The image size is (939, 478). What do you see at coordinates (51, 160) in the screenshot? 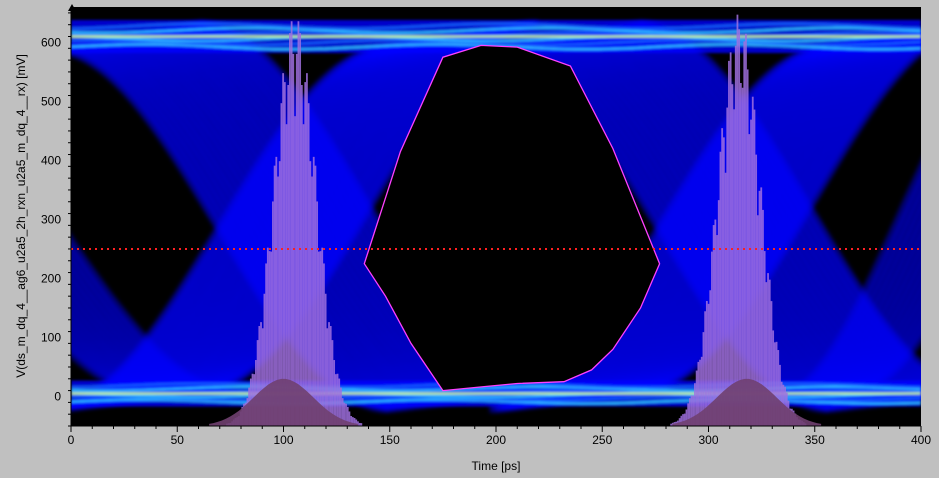
I see `y-tick-label: 400` at bounding box center [51, 160].